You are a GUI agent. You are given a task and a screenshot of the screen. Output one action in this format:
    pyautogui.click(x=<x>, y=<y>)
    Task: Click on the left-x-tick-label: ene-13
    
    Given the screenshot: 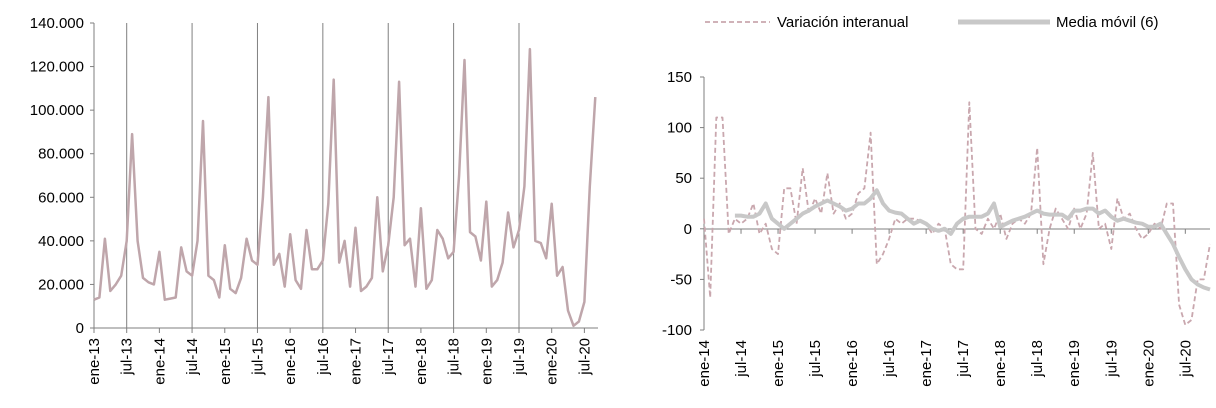 What is the action you would take?
    pyautogui.click(x=94, y=361)
    